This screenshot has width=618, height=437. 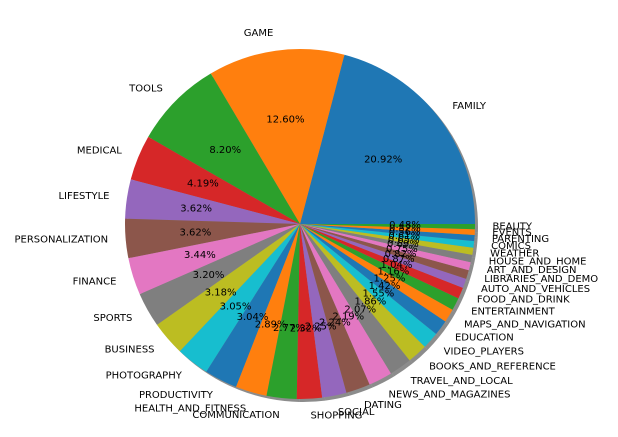 I want to click on pct-label-art-and-design: 0.75%, so click(x=402, y=249).